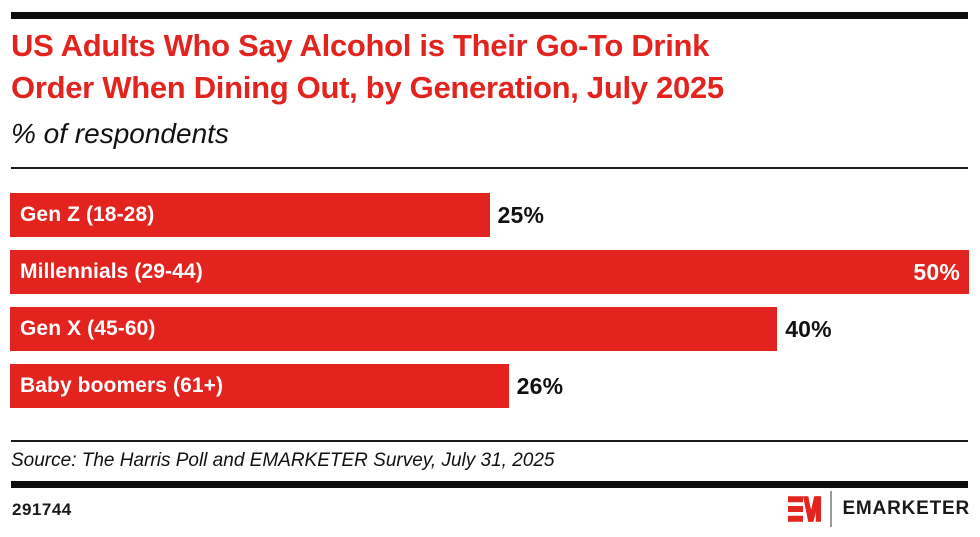 The image size is (980, 537). What do you see at coordinates (88, 328) in the screenshot?
I see `bar-category-label: Gen X (45-60)` at bounding box center [88, 328].